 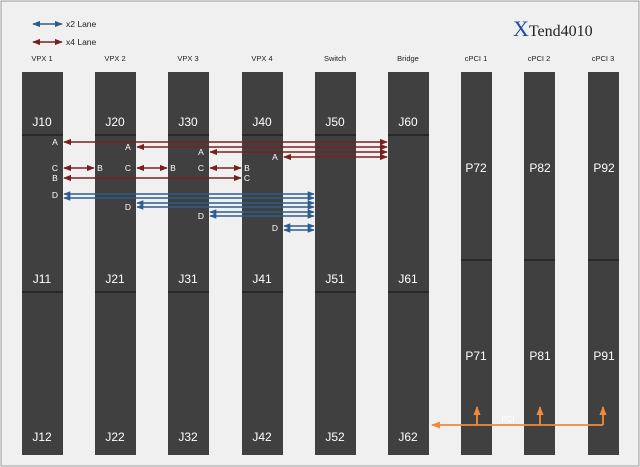 What do you see at coordinates (64, 33) in the screenshot?
I see `legend: x2 Lane x4 Lane` at bounding box center [64, 33].